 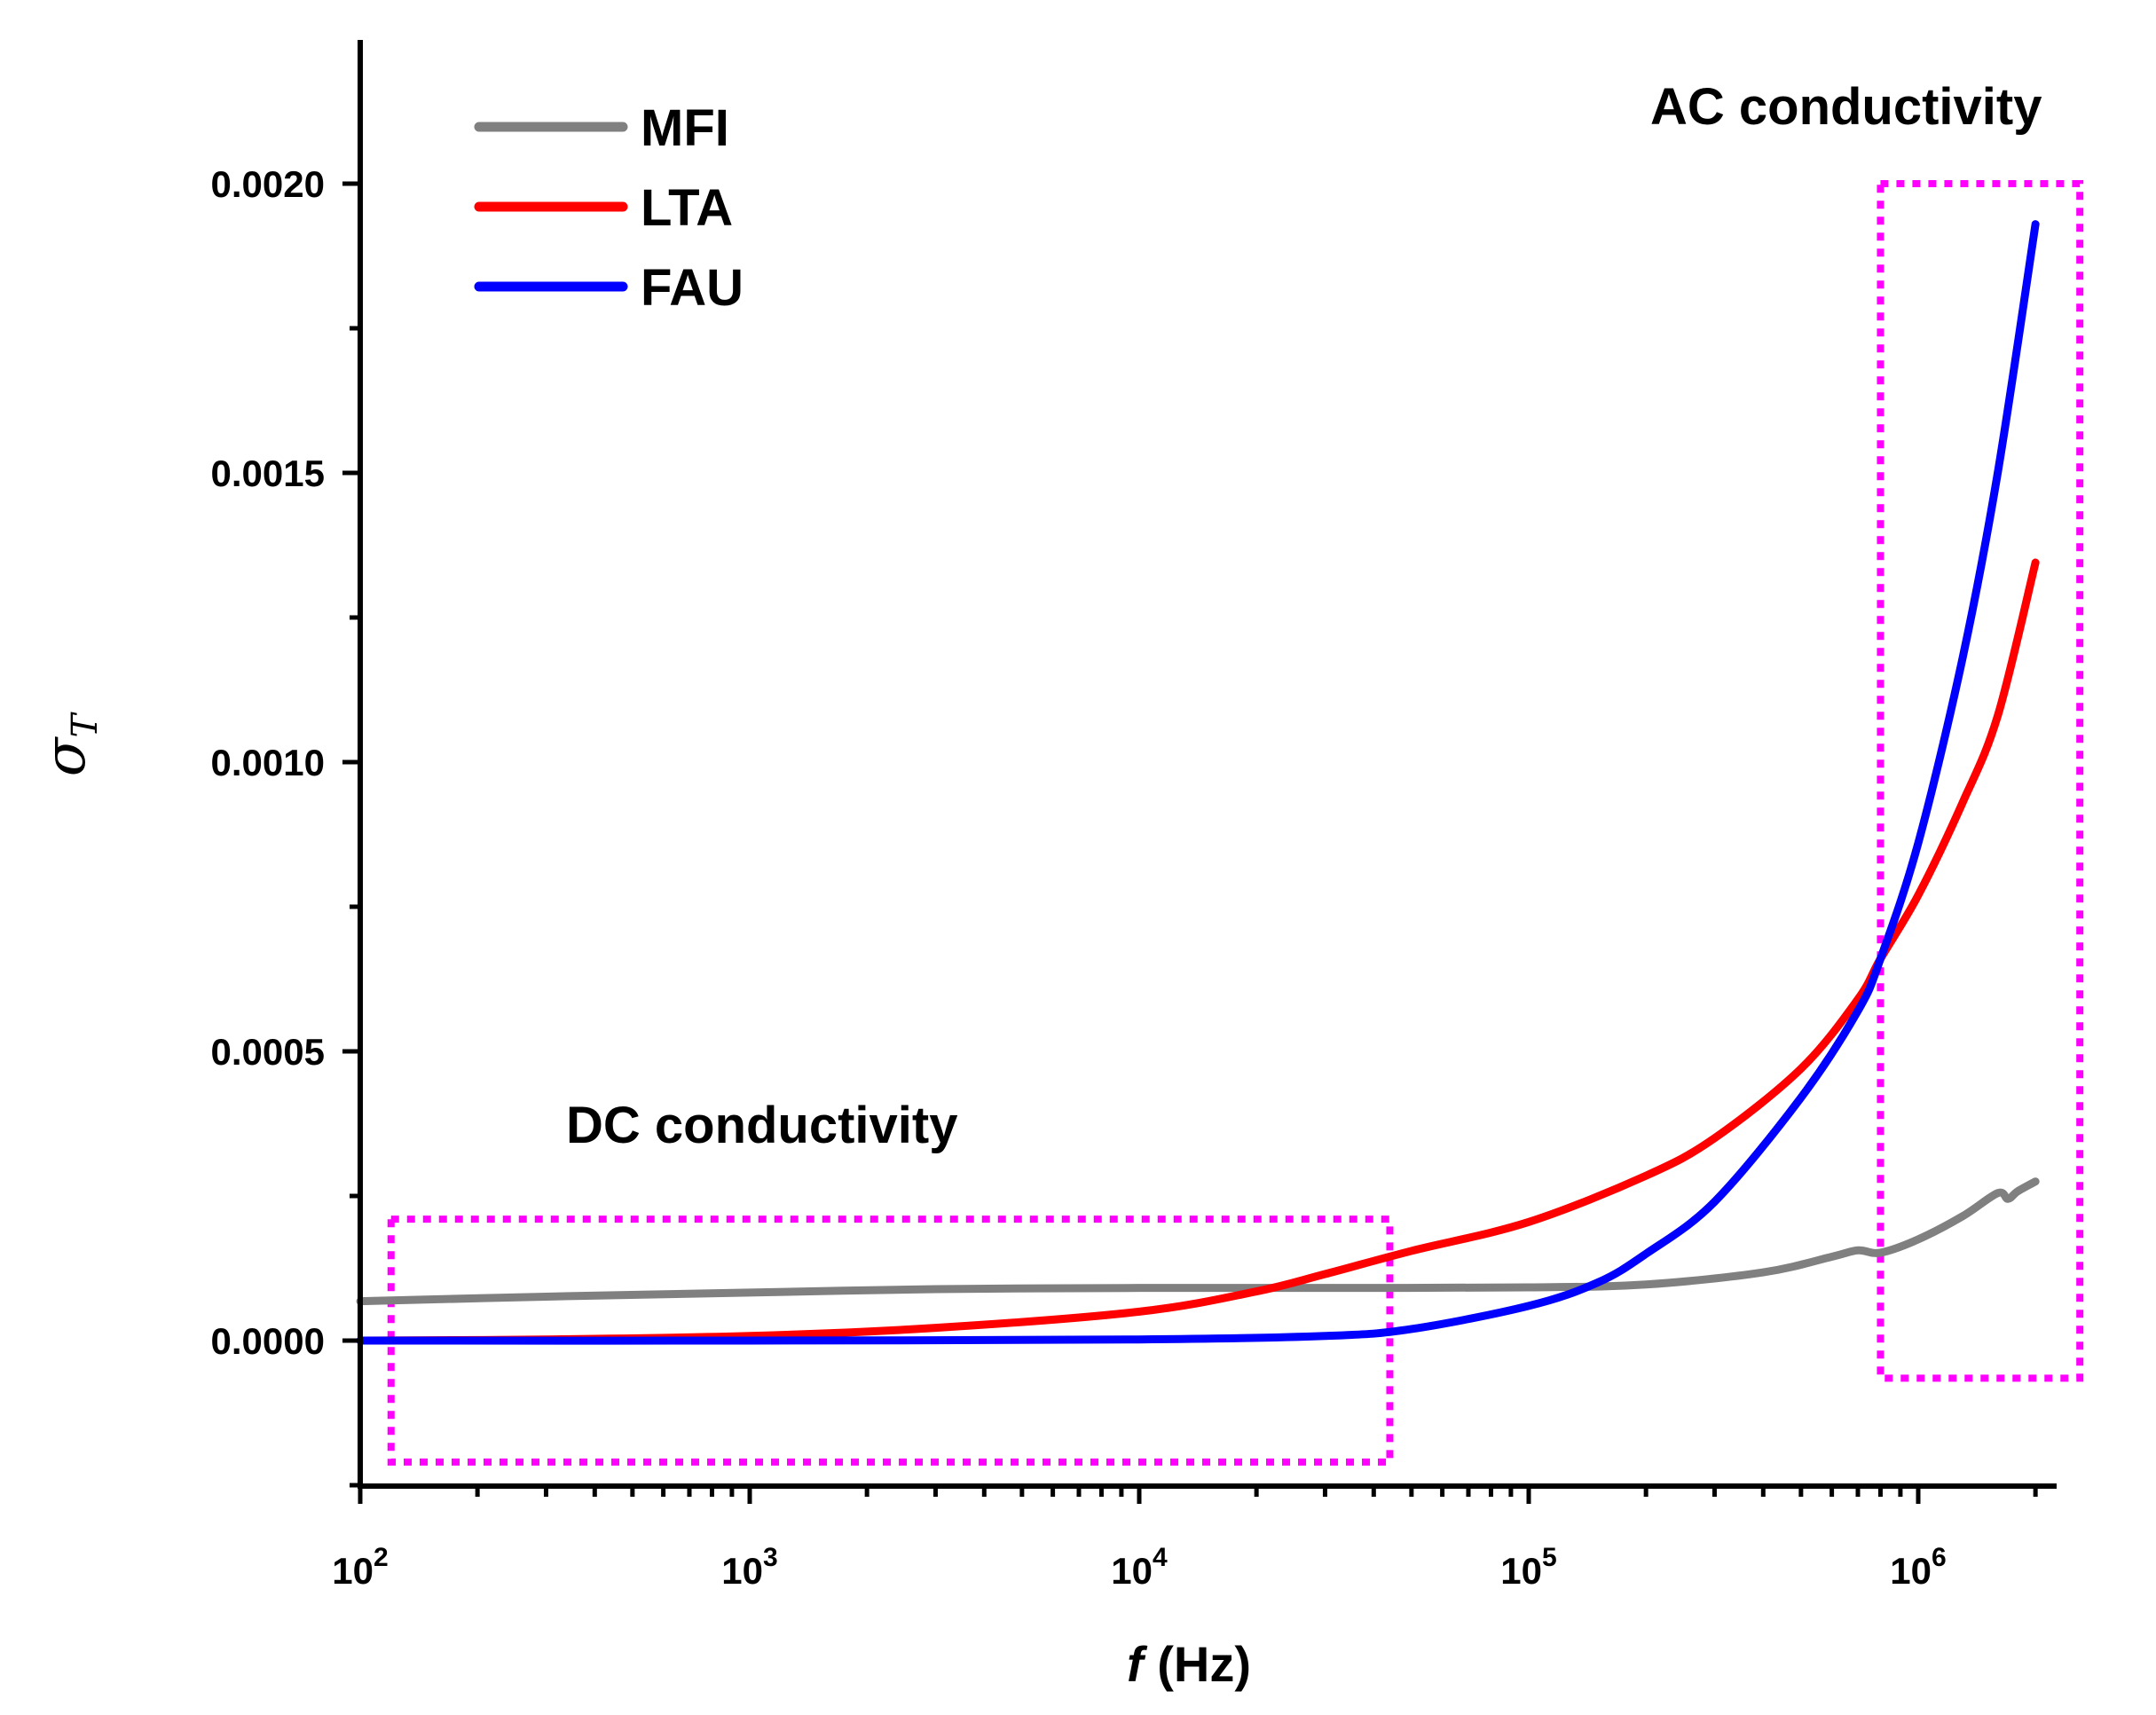 I want to click on y-axis-title: σT, so click(x=69, y=744).